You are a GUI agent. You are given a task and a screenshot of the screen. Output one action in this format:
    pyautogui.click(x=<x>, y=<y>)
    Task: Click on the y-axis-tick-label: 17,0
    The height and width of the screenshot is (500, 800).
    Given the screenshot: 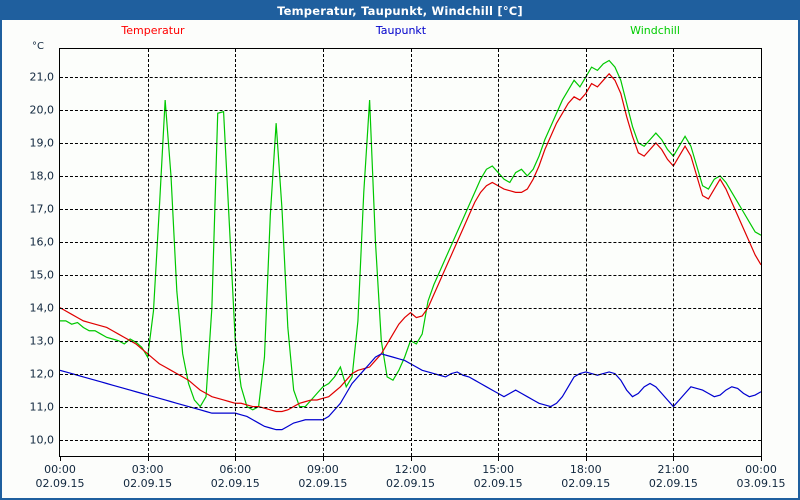 What is the action you would take?
    pyautogui.click(x=42, y=209)
    